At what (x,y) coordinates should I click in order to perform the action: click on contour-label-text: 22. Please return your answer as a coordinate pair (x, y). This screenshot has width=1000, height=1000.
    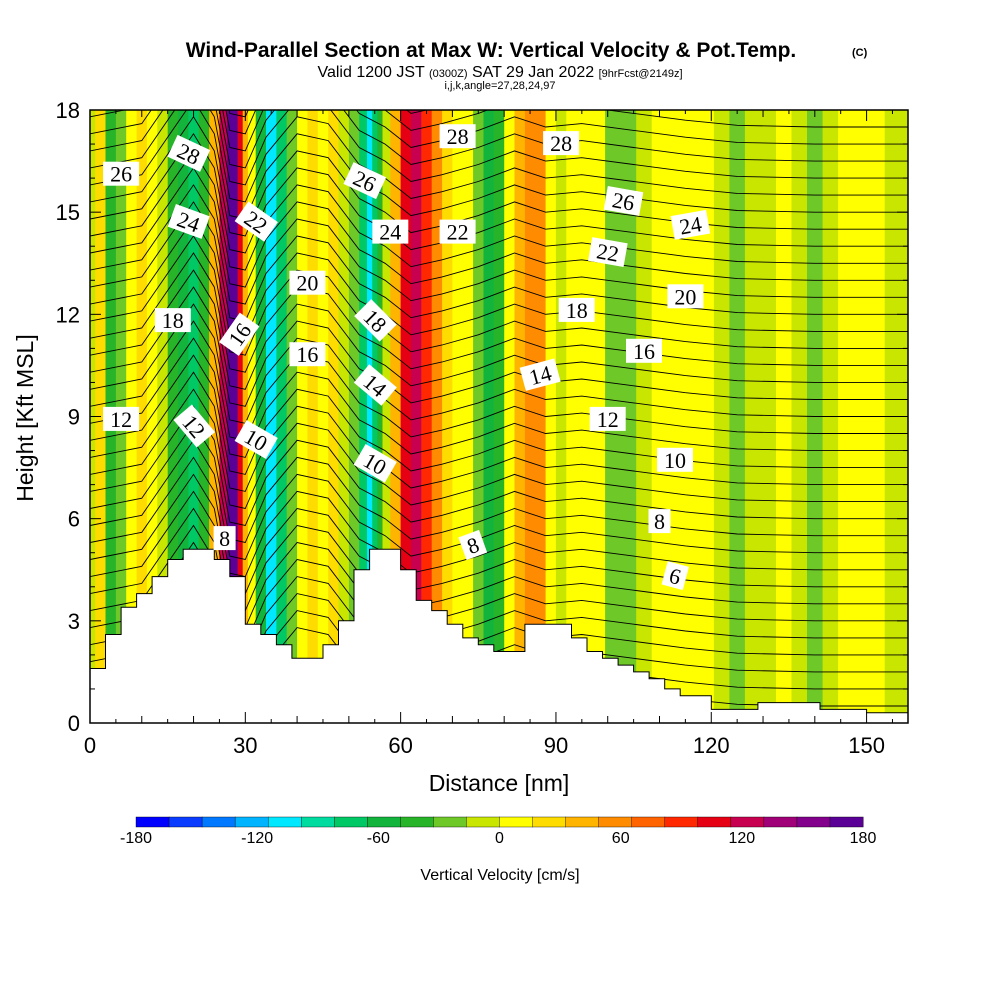
    Looking at the image, I should click on (458, 232).